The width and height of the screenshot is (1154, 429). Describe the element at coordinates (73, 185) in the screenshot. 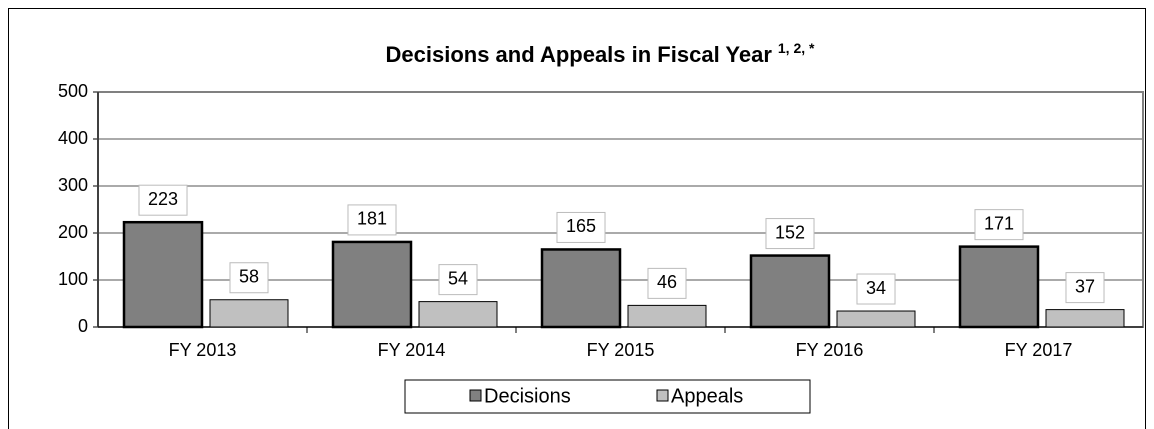

I see `y-tick-label: 300` at that location.